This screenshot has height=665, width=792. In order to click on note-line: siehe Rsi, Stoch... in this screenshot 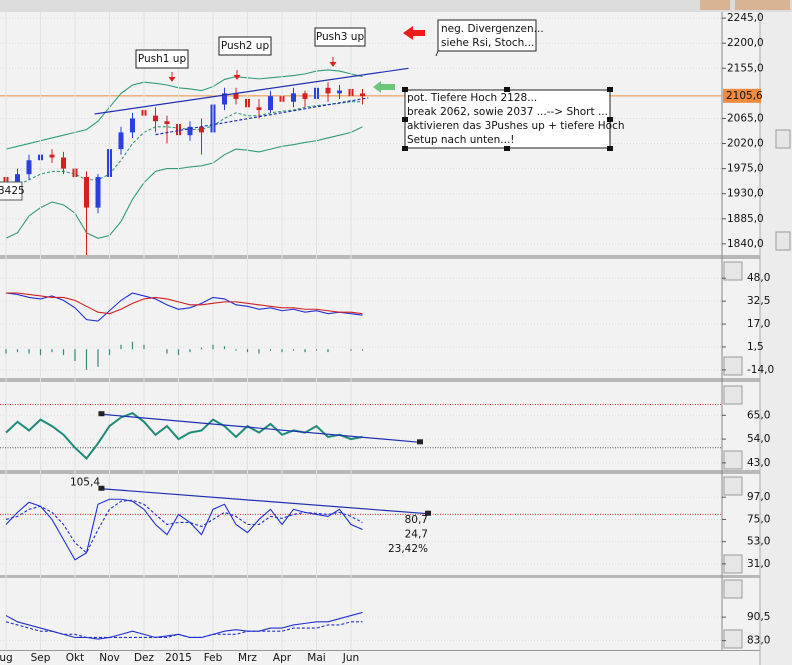, I will do `click(487, 43)`.